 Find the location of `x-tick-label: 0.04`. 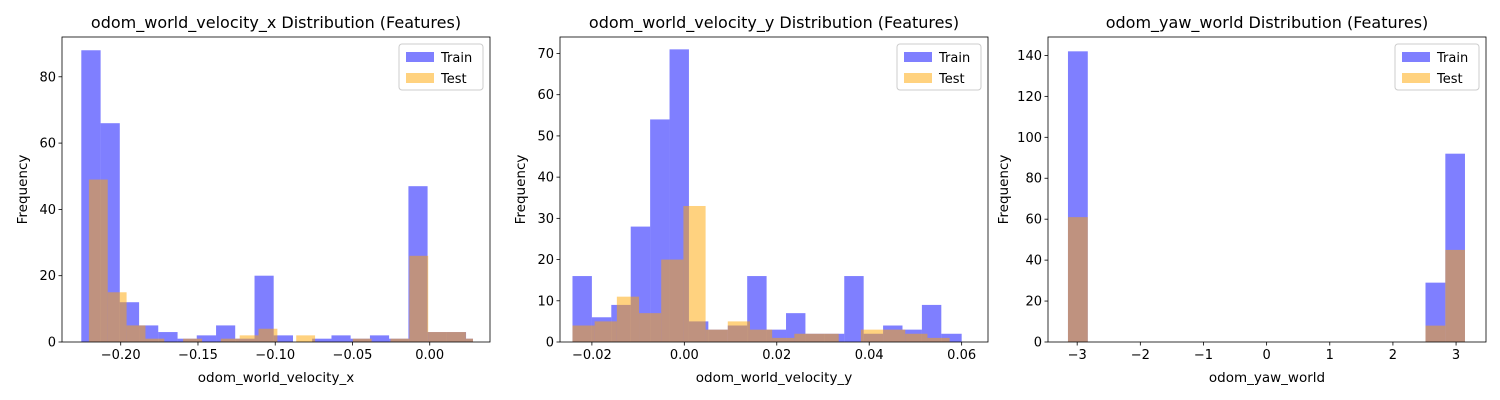

x-tick-label: 0.04 is located at coordinates (869, 355).